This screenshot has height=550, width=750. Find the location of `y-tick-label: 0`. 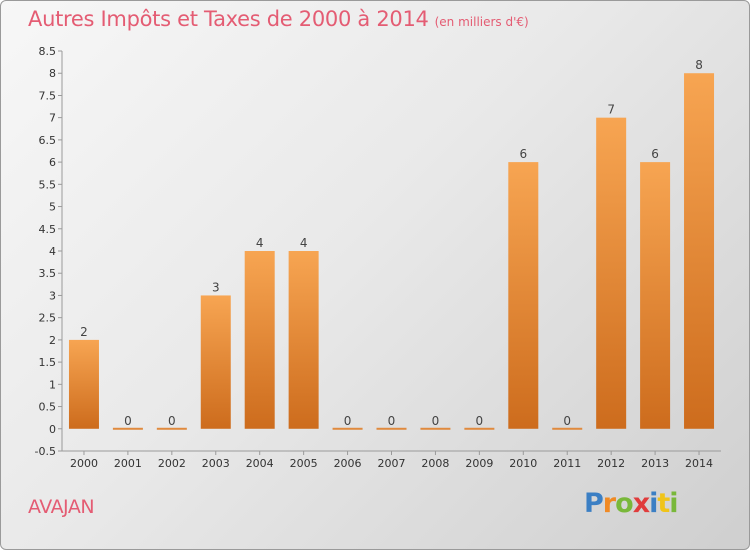

y-tick-label: 0 is located at coordinates (52, 429).